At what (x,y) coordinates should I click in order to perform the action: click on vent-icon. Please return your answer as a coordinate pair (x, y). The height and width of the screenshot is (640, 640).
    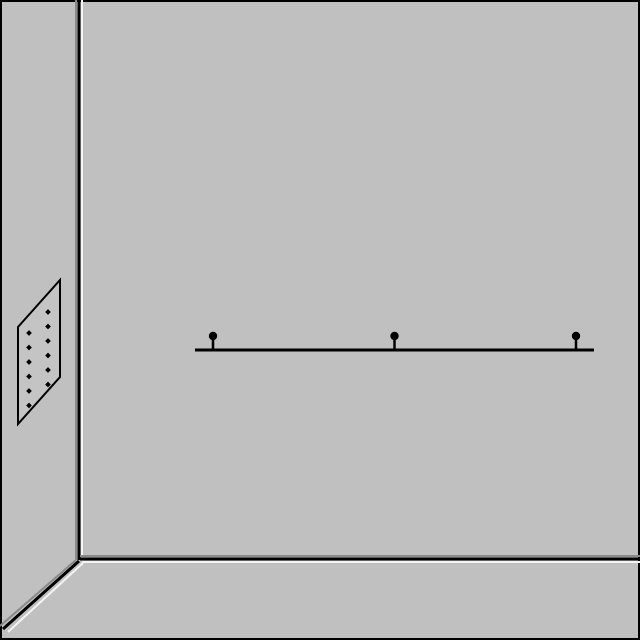
    Looking at the image, I should click on (39, 352).